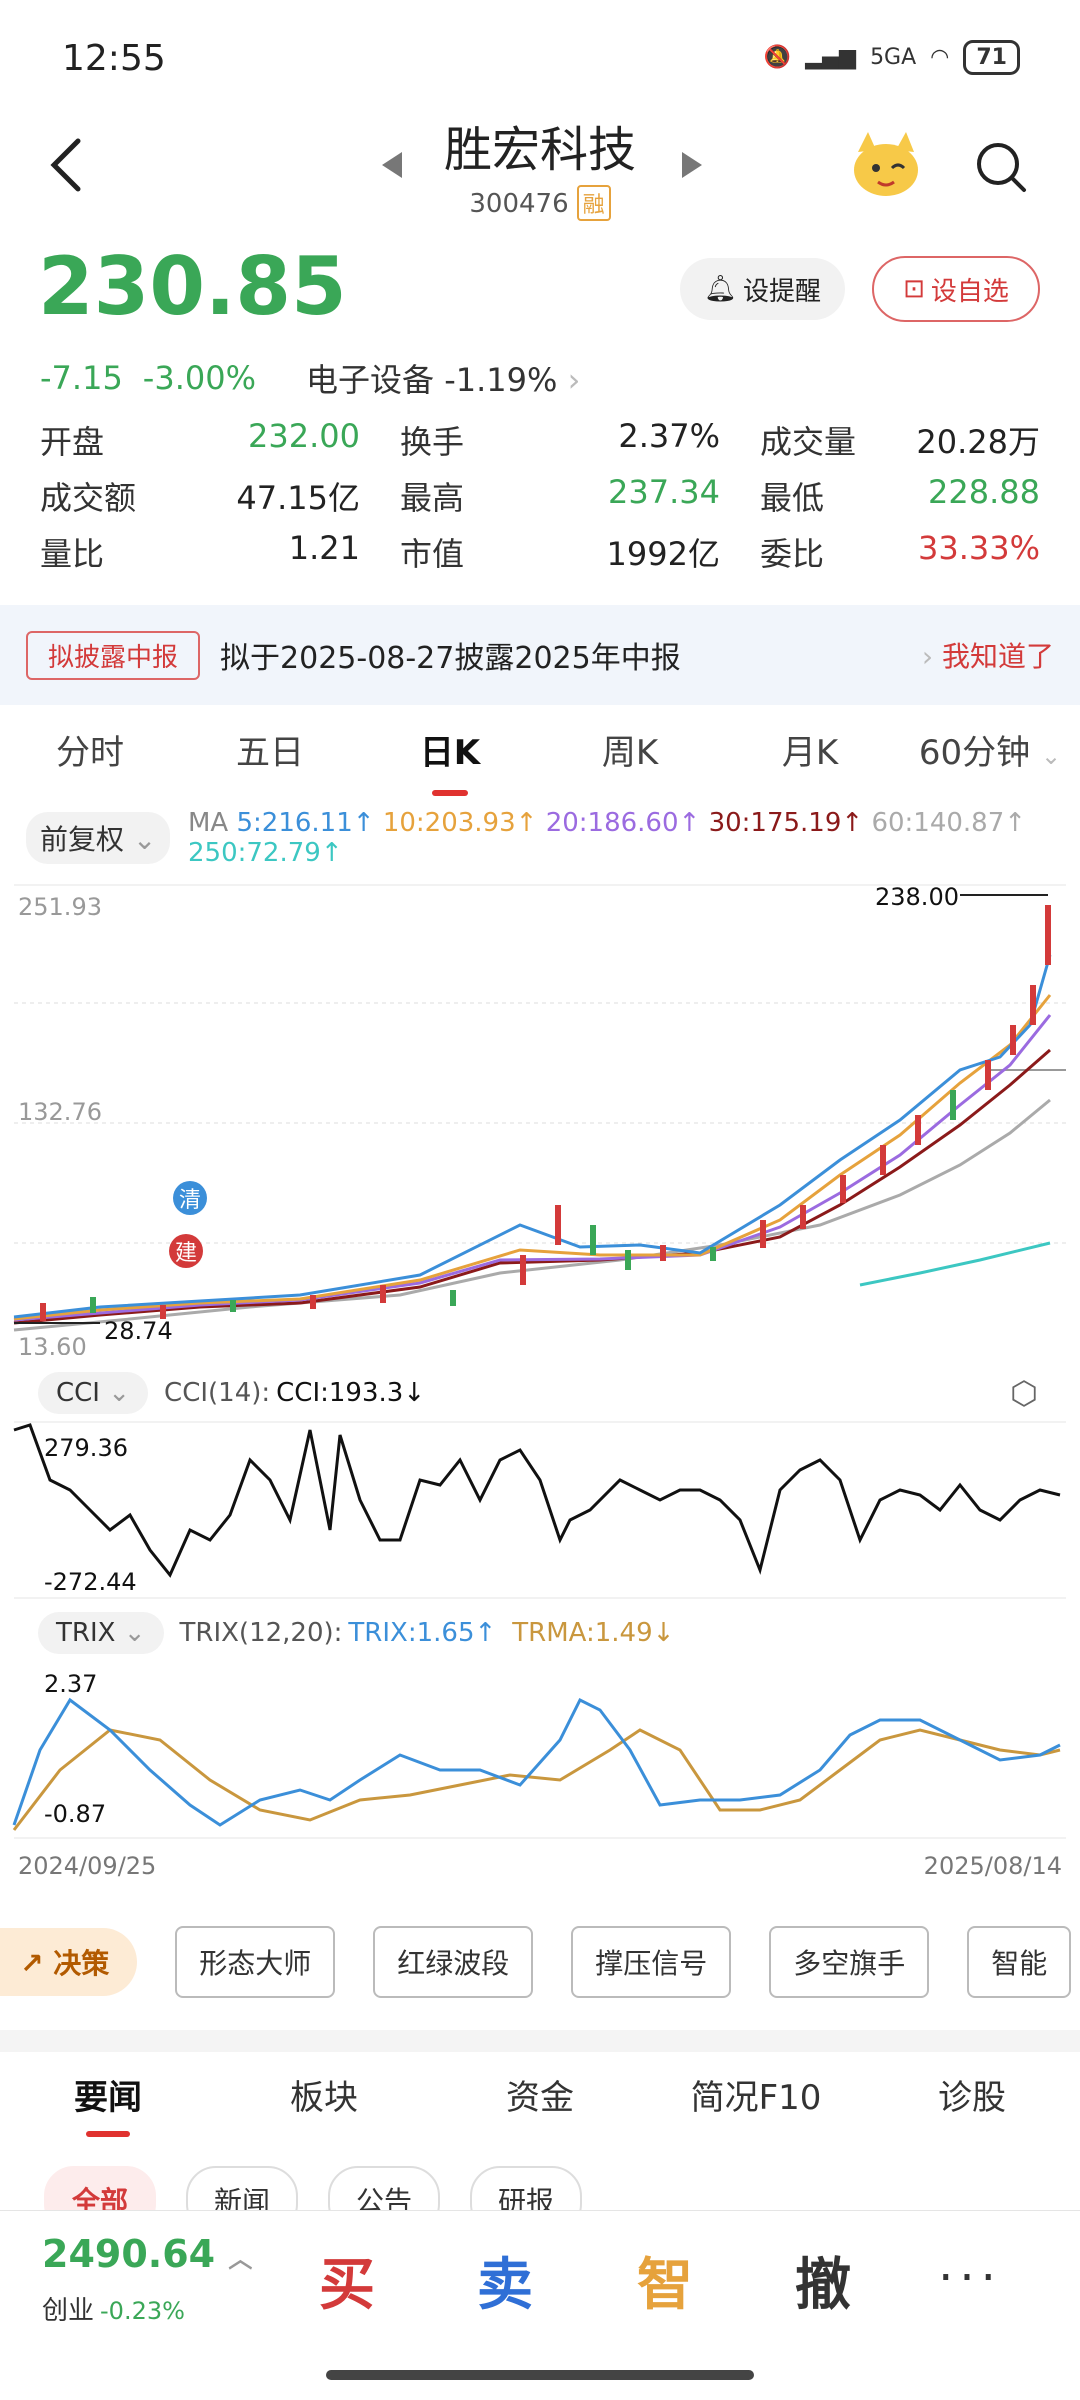 This screenshot has height=2400, width=1080. Describe the element at coordinates (190, 1198) in the screenshot. I see `clear-position-marker` at that location.